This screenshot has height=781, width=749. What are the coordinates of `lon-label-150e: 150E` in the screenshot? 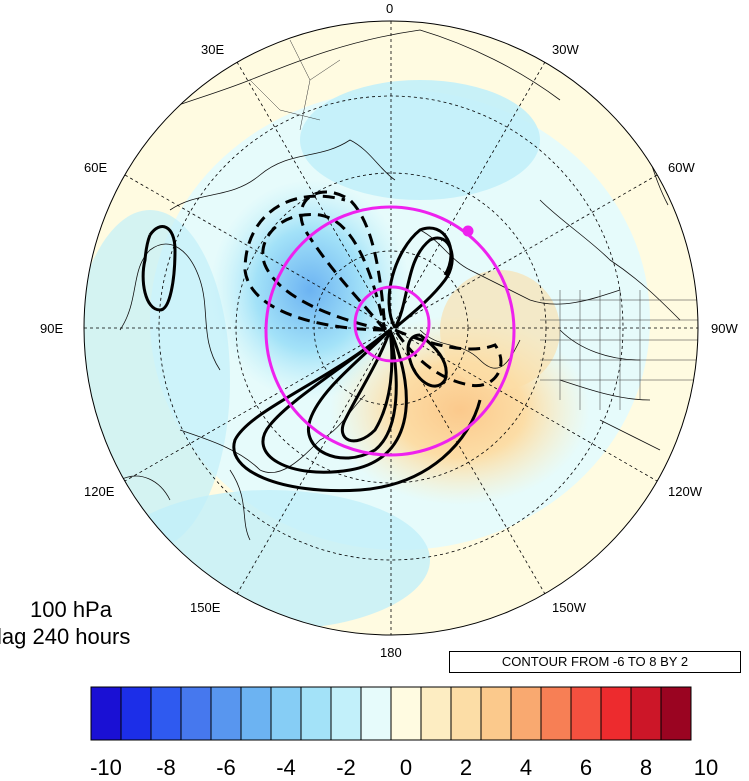 It's located at (205, 607).